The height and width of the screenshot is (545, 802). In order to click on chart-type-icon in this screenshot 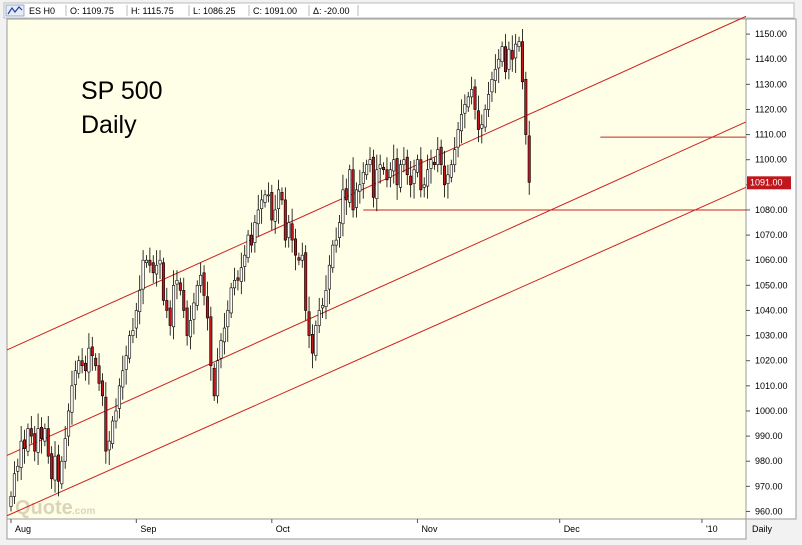, I will do `click(15, 10)`.